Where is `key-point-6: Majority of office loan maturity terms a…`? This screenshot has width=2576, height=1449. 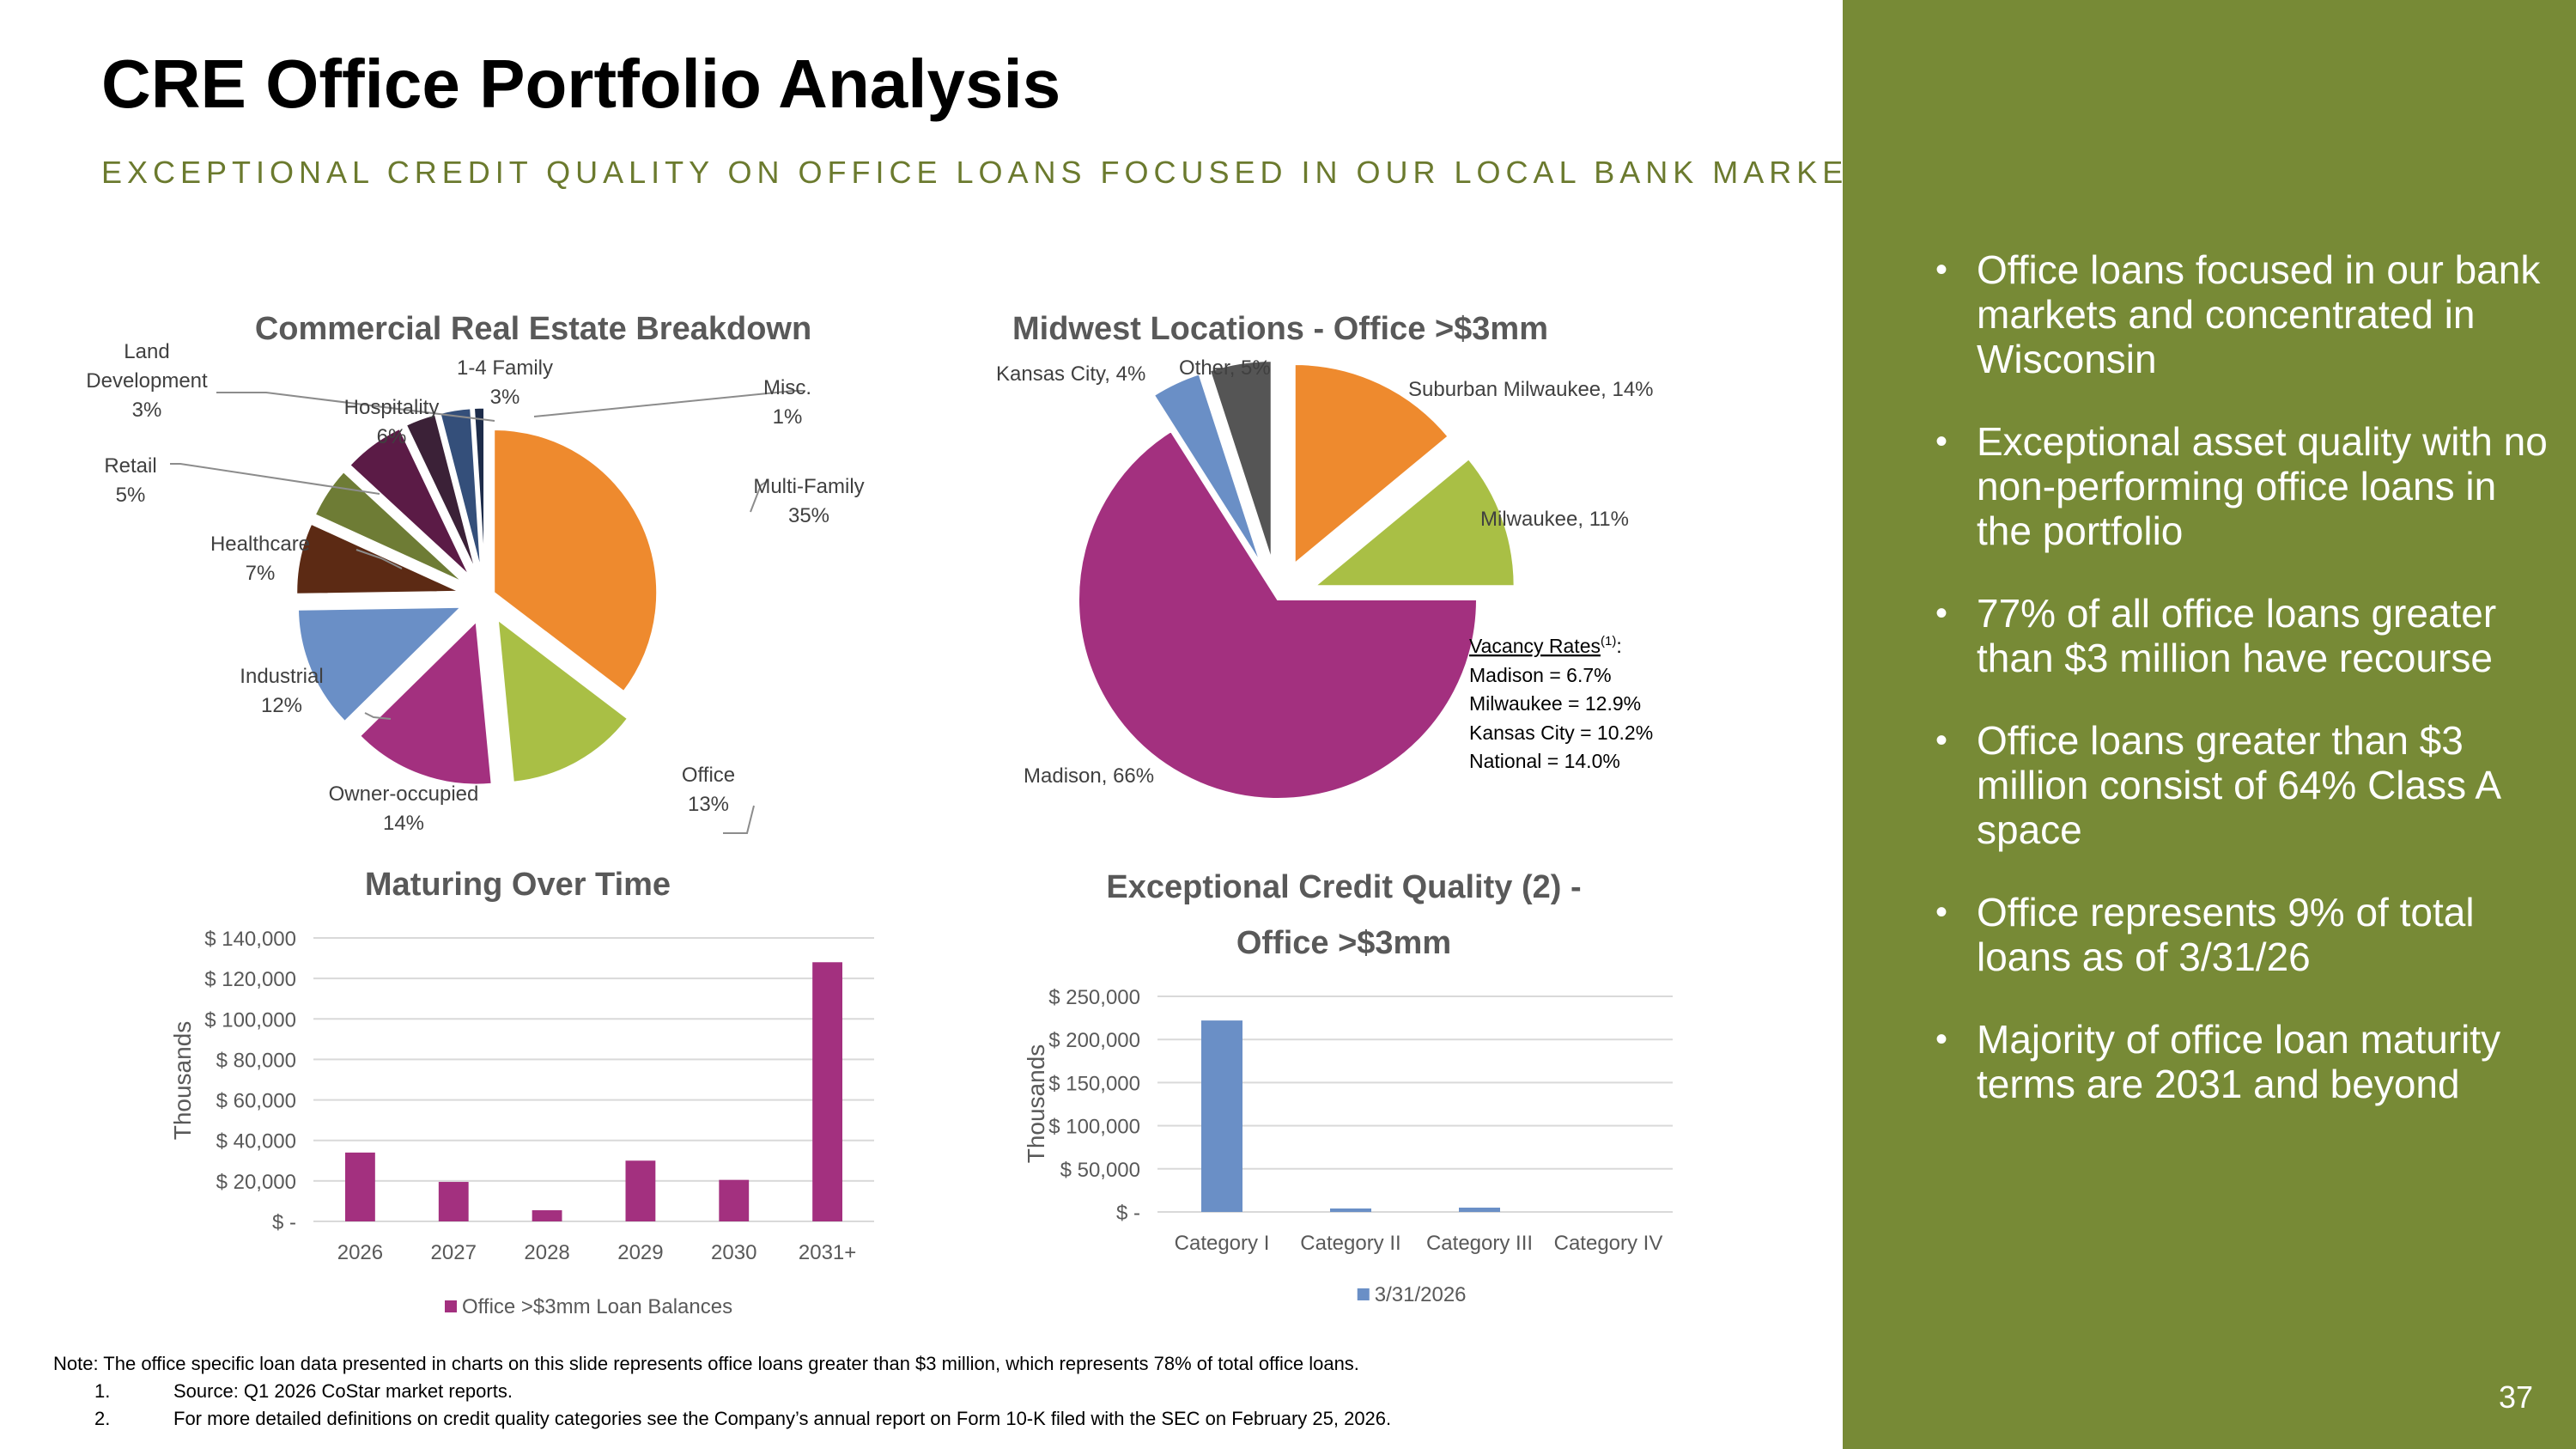
key-point-6: Majority of office loan maturity terms a… is located at coordinates (2244, 1061).